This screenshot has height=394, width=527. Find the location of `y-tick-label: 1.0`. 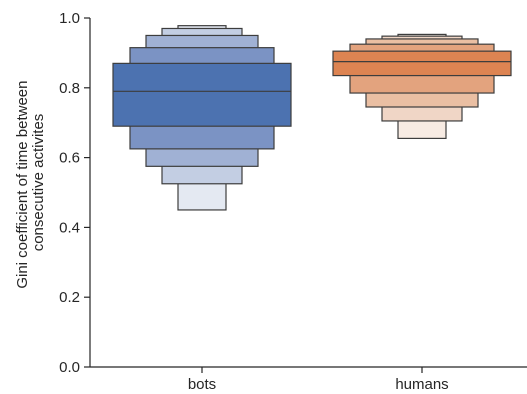

y-tick-label: 1.0 is located at coordinates (69, 18).